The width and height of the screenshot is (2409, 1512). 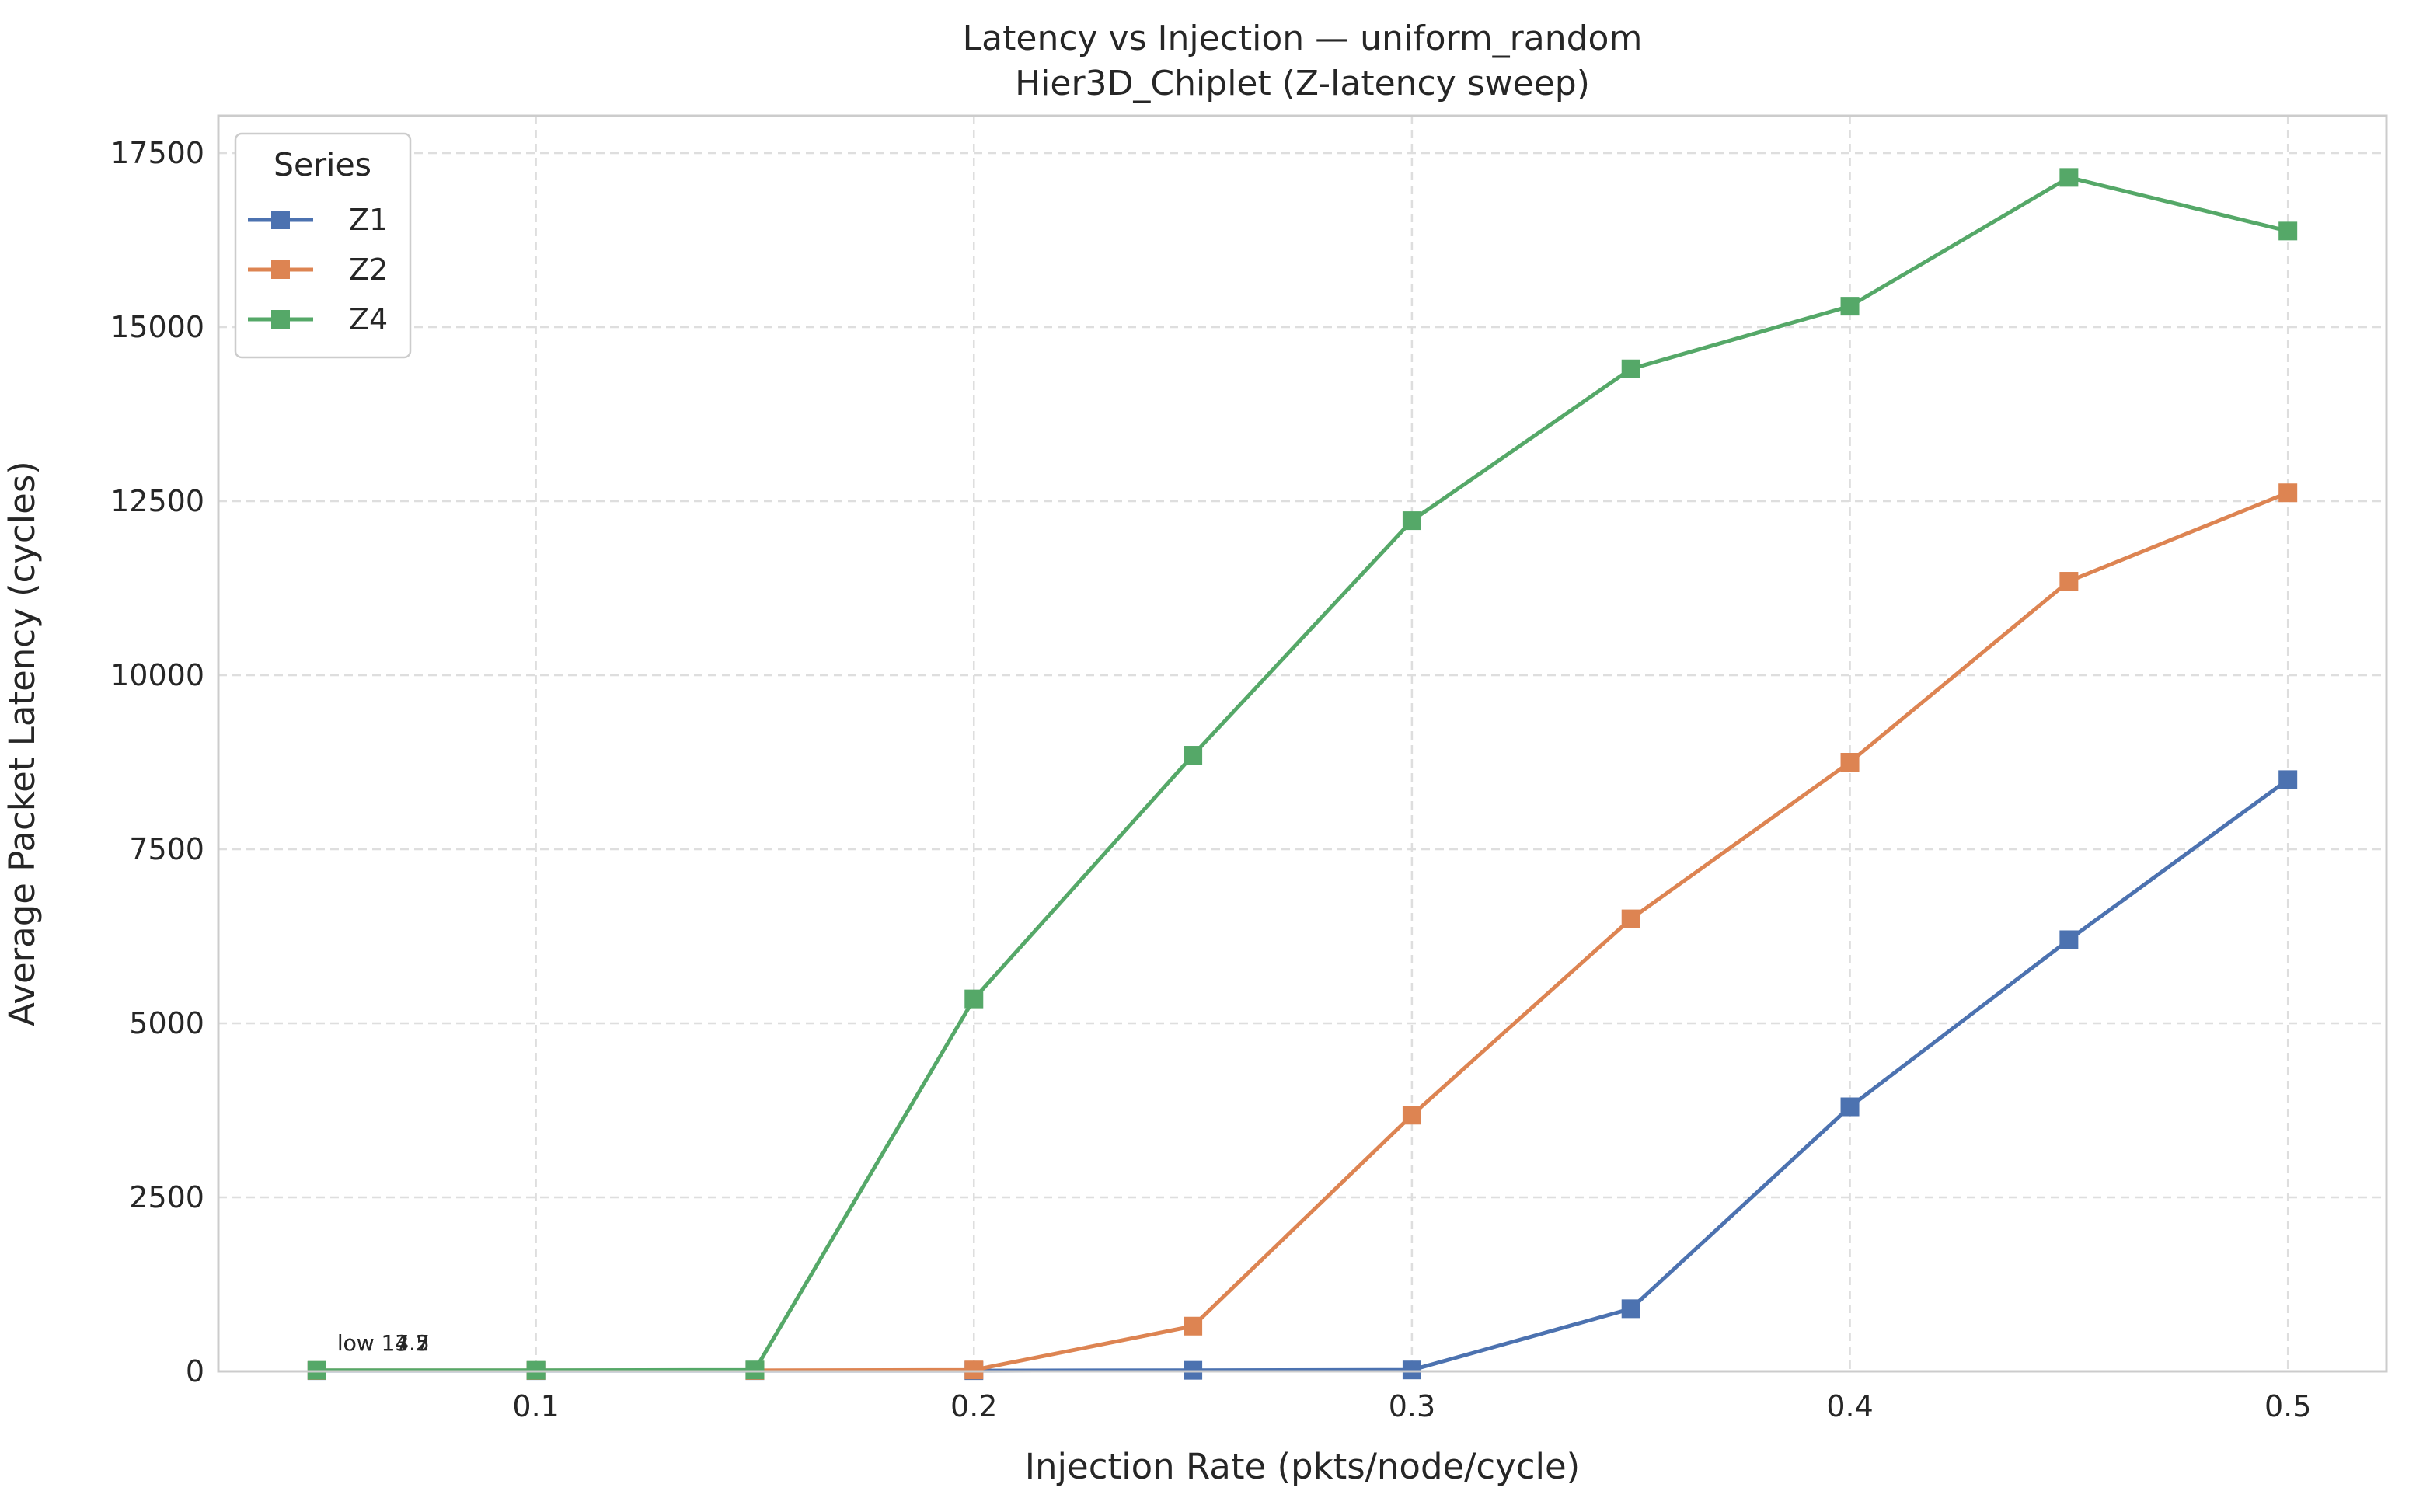 I want to click on chart-subtitle: Hier3D_Chiplet (Z-latency sweep), so click(x=1303, y=83).